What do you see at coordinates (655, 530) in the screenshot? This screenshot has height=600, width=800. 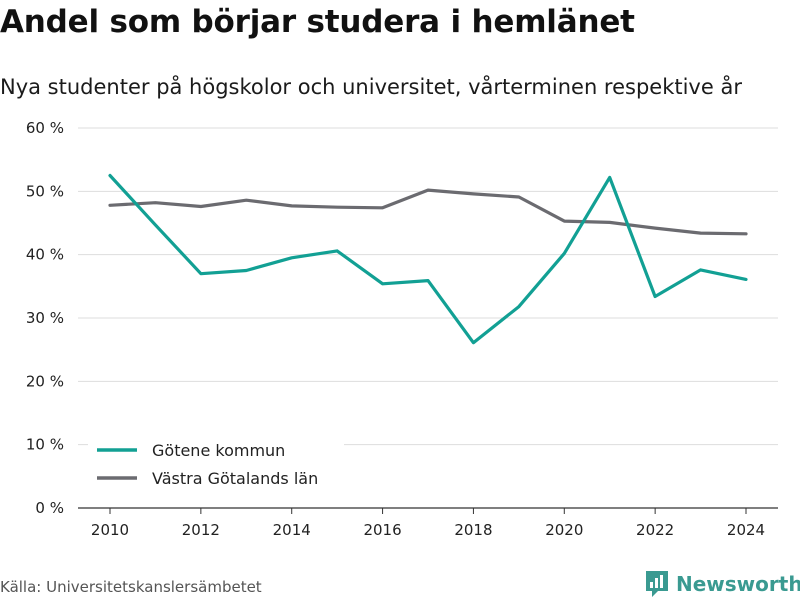 I see `x-tick-label: 2022` at bounding box center [655, 530].